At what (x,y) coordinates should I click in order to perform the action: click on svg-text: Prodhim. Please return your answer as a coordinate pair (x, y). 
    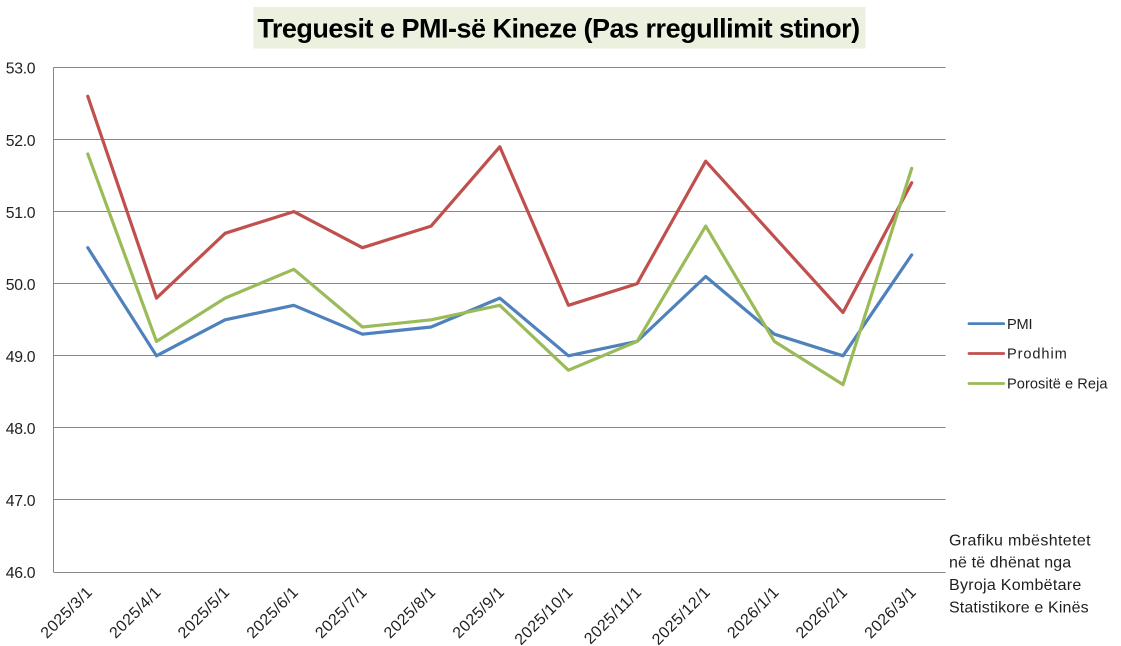
    Looking at the image, I should click on (1037, 355).